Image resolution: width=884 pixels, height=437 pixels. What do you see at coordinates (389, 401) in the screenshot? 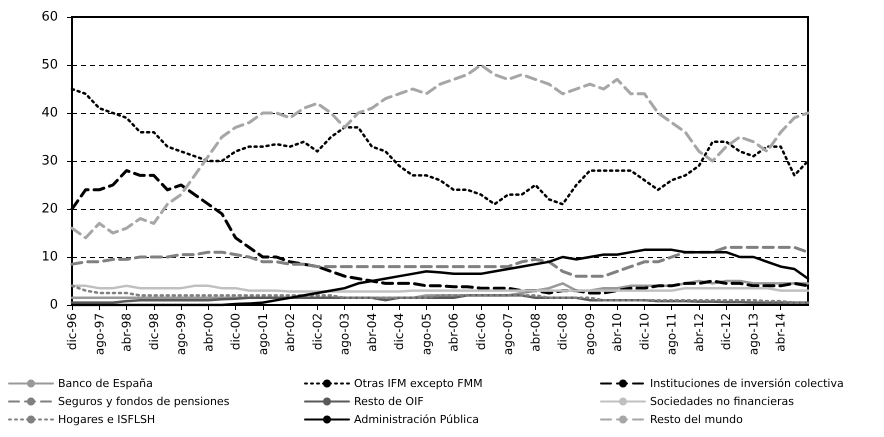
I see `legend-label: Resto de OIF` at bounding box center [389, 401].